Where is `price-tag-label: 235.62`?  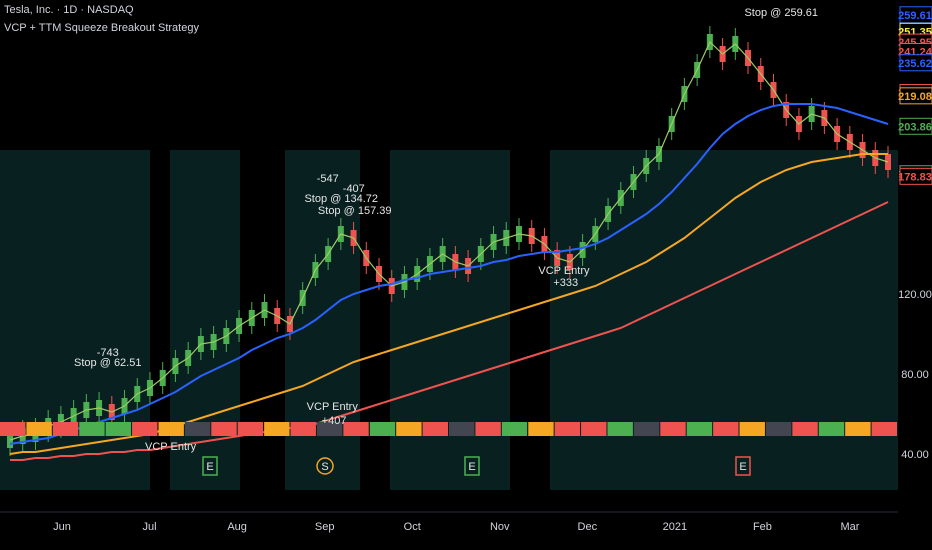 price-tag-label: 235.62 is located at coordinates (915, 64).